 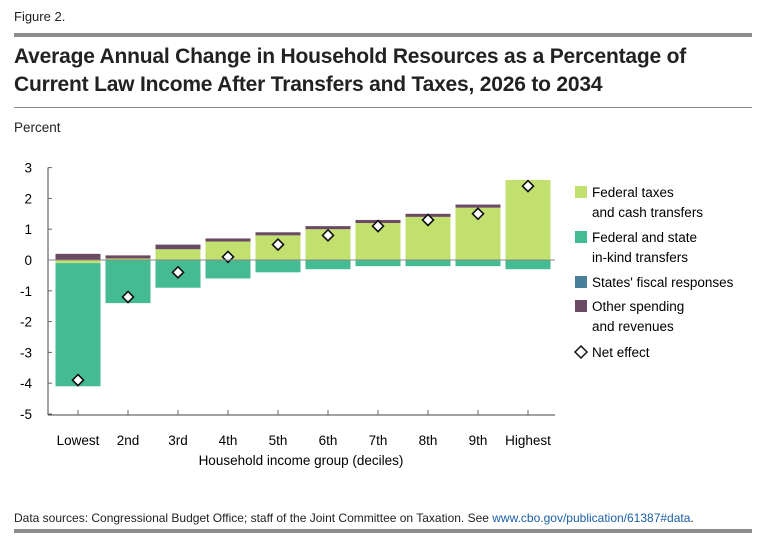 I want to click on legend-label: States' fiscal responses, so click(x=663, y=282).